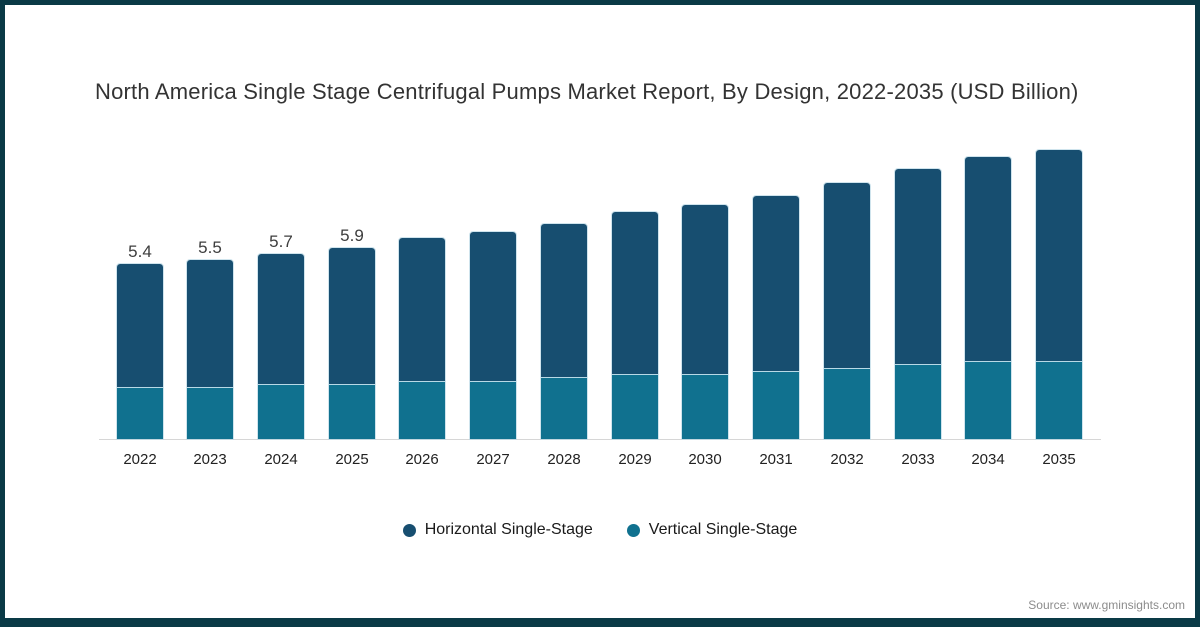  I want to click on bar-2028-horizontal-segment, so click(564, 300).